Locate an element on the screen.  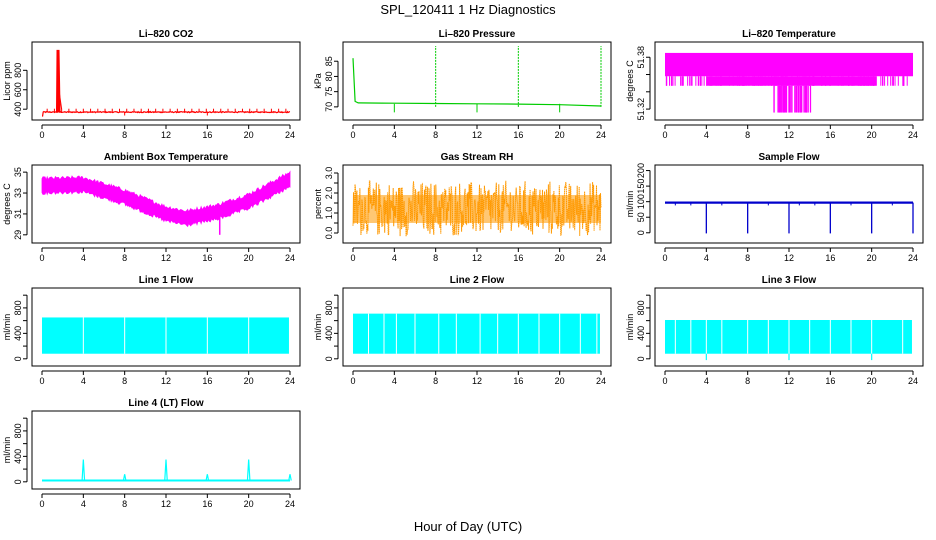
temp-band is located at coordinates (789, 64).